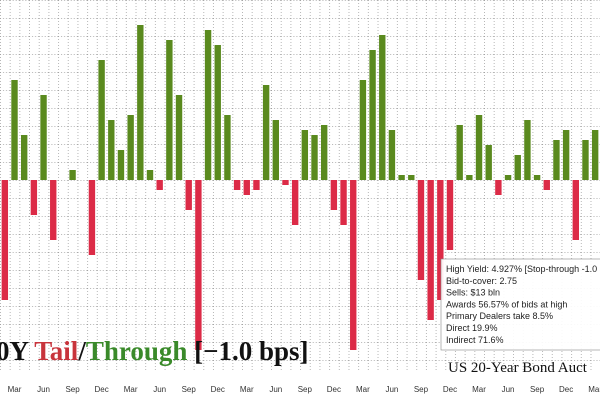 The width and height of the screenshot is (600, 400). Describe the element at coordinates (137, 351) in the screenshot. I see `title-through: Through` at that location.